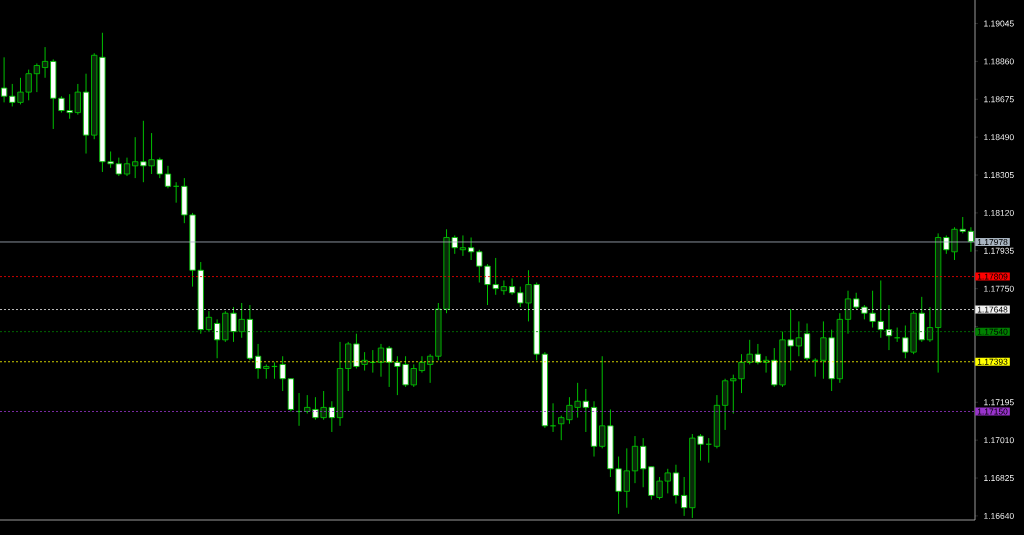  Describe the element at coordinates (999, 61) in the screenshot. I see `y-tick-label: 1.18860` at that location.